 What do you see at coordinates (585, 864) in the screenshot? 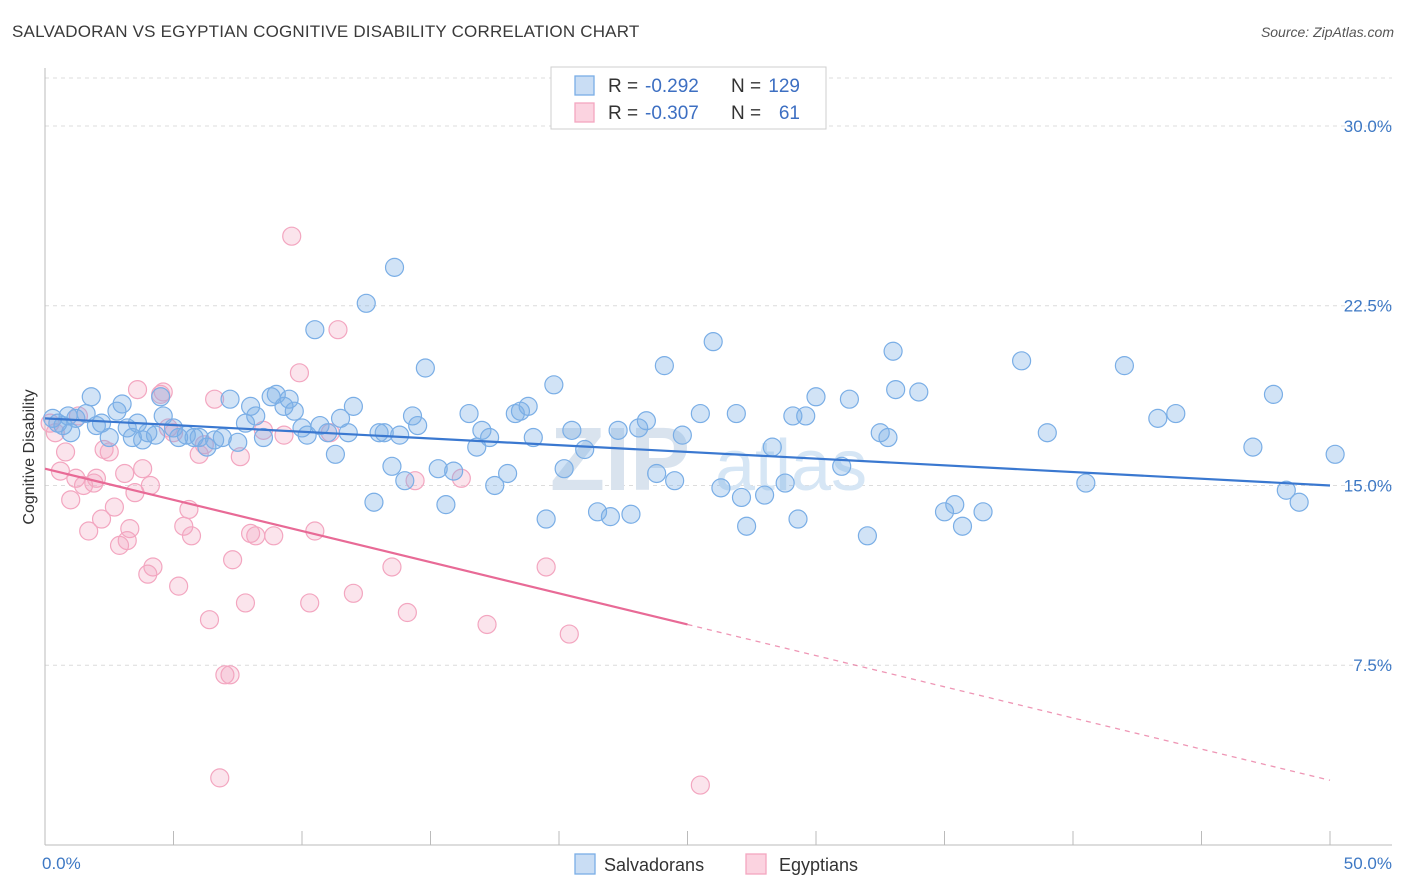
I see `bottom-legend-swatch-salvadorans` at bounding box center [585, 864].